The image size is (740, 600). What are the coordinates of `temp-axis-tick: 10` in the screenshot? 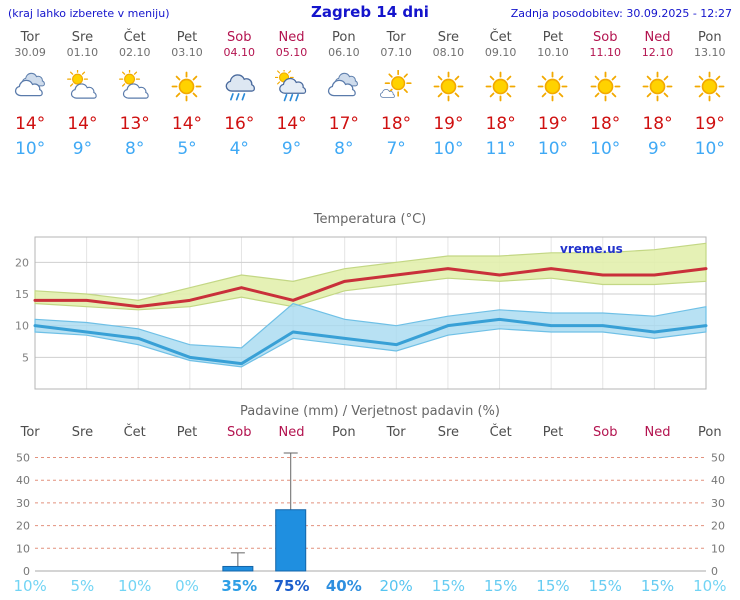 It's located at (22, 326).